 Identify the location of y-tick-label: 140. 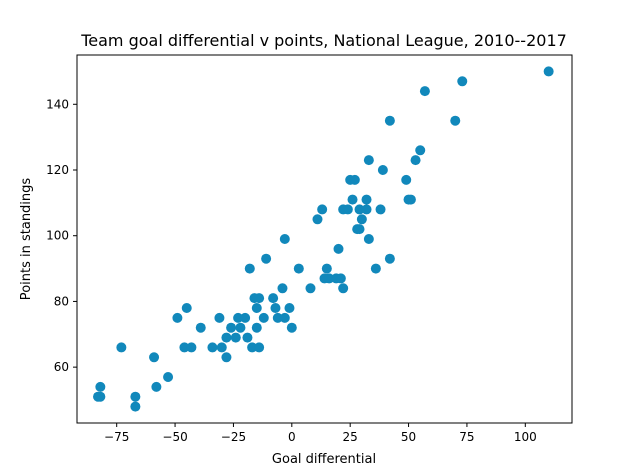
(57, 104).